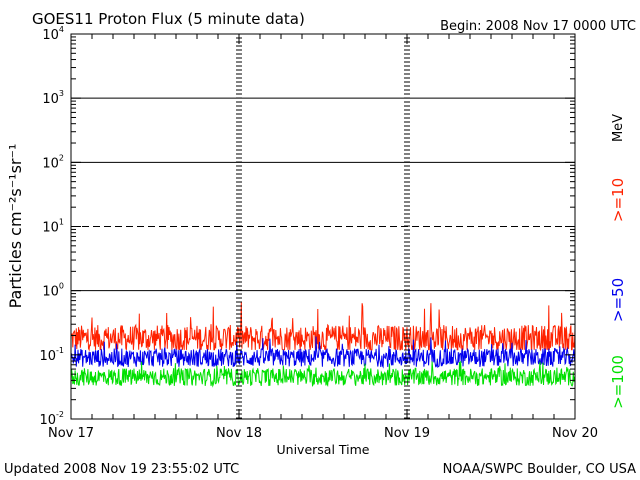 This screenshot has width=640, height=480. I want to click on y-tick-label: 10³, so click(53, 98).